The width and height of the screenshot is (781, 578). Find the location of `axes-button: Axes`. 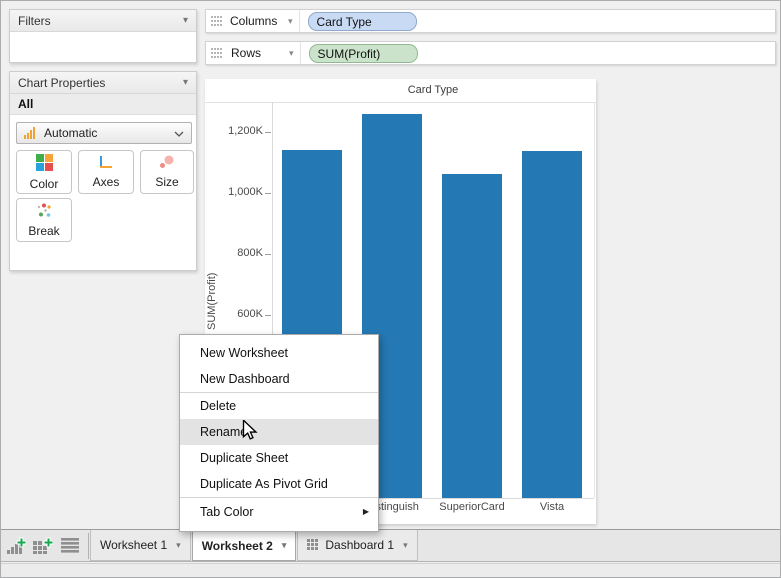

axes-button: Axes is located at coordinates (106, 172).